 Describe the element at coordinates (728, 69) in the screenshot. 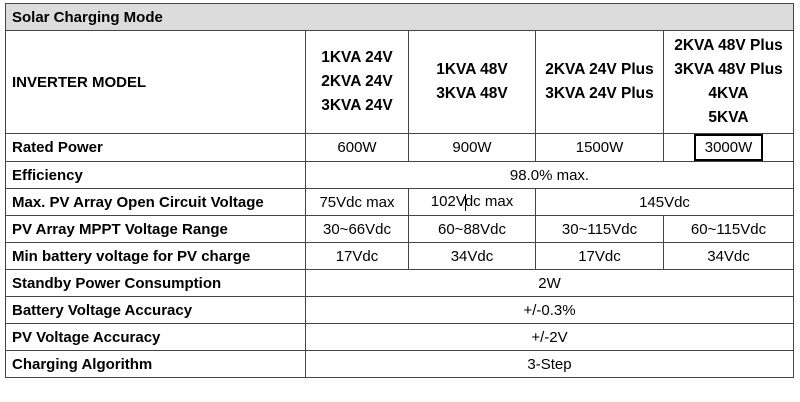

I see `model-name: 3KVA 48V Plus` at that location.